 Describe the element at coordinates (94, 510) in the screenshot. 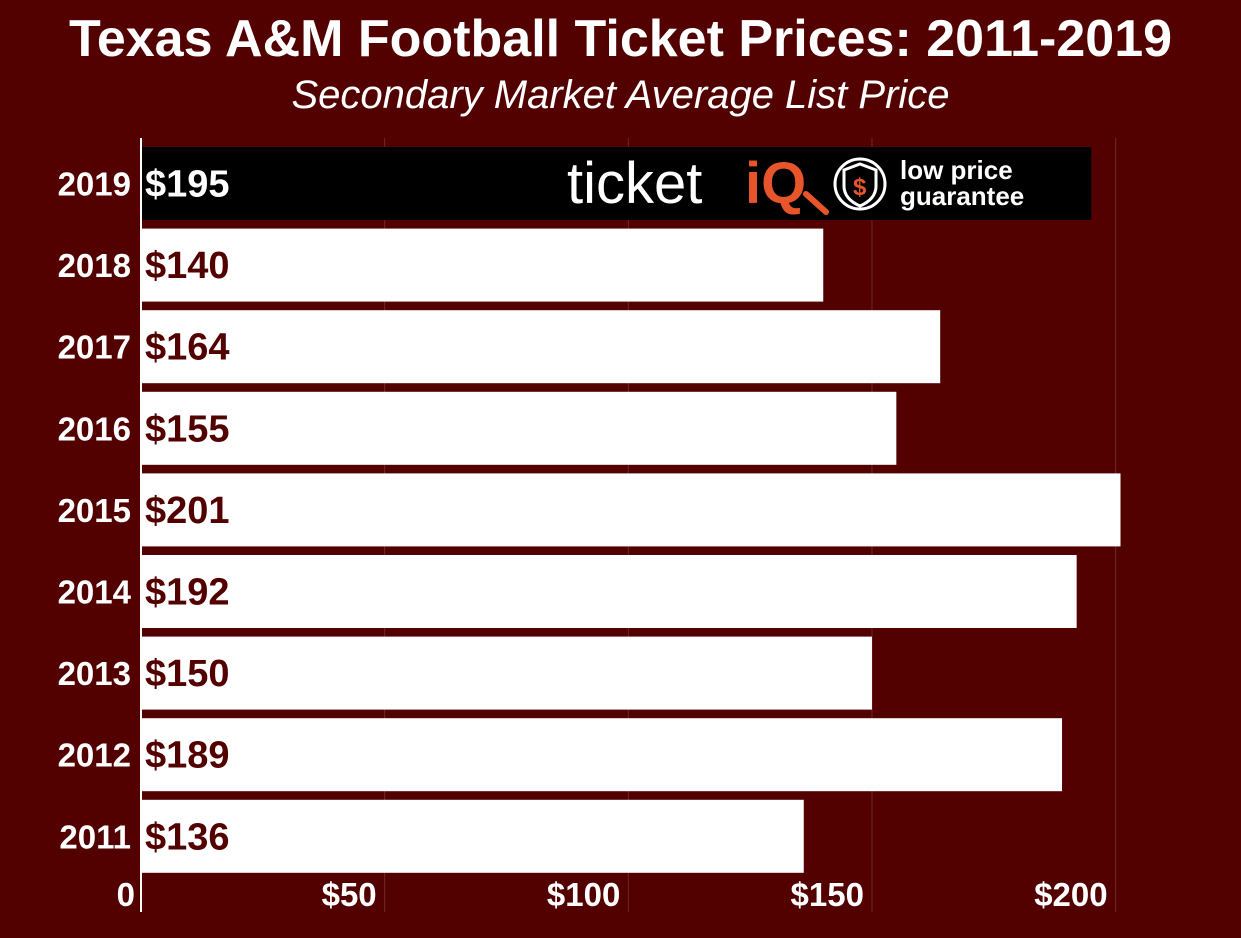

I see `category-label-2015: 2015` at that location.